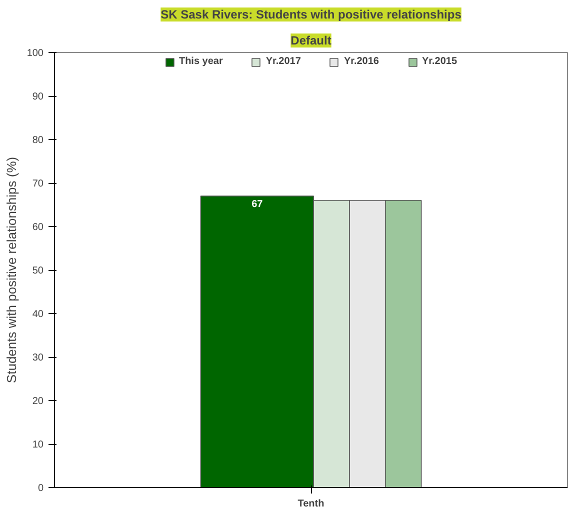 Image resolution: width=577 pixels, height=512 pixels. Describe the element at coordinates (41, 488) in the screenshot. I see `y-tick-label: 0` at that location.